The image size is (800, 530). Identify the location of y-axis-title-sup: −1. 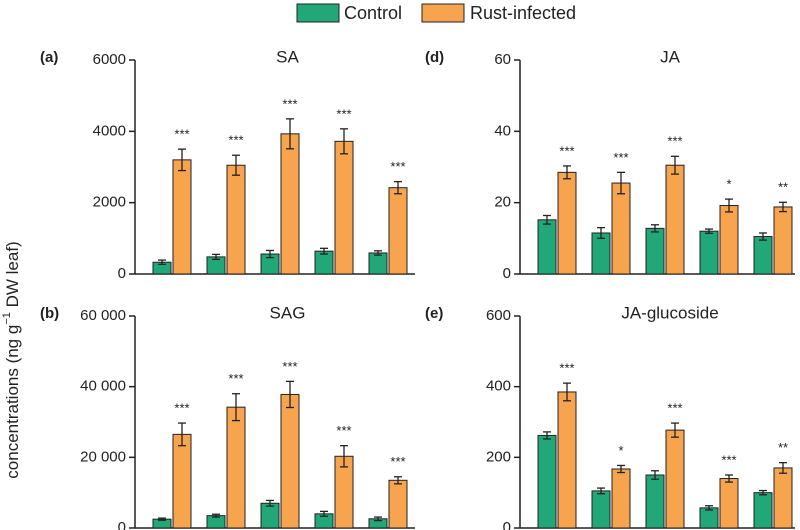
(7, 318).